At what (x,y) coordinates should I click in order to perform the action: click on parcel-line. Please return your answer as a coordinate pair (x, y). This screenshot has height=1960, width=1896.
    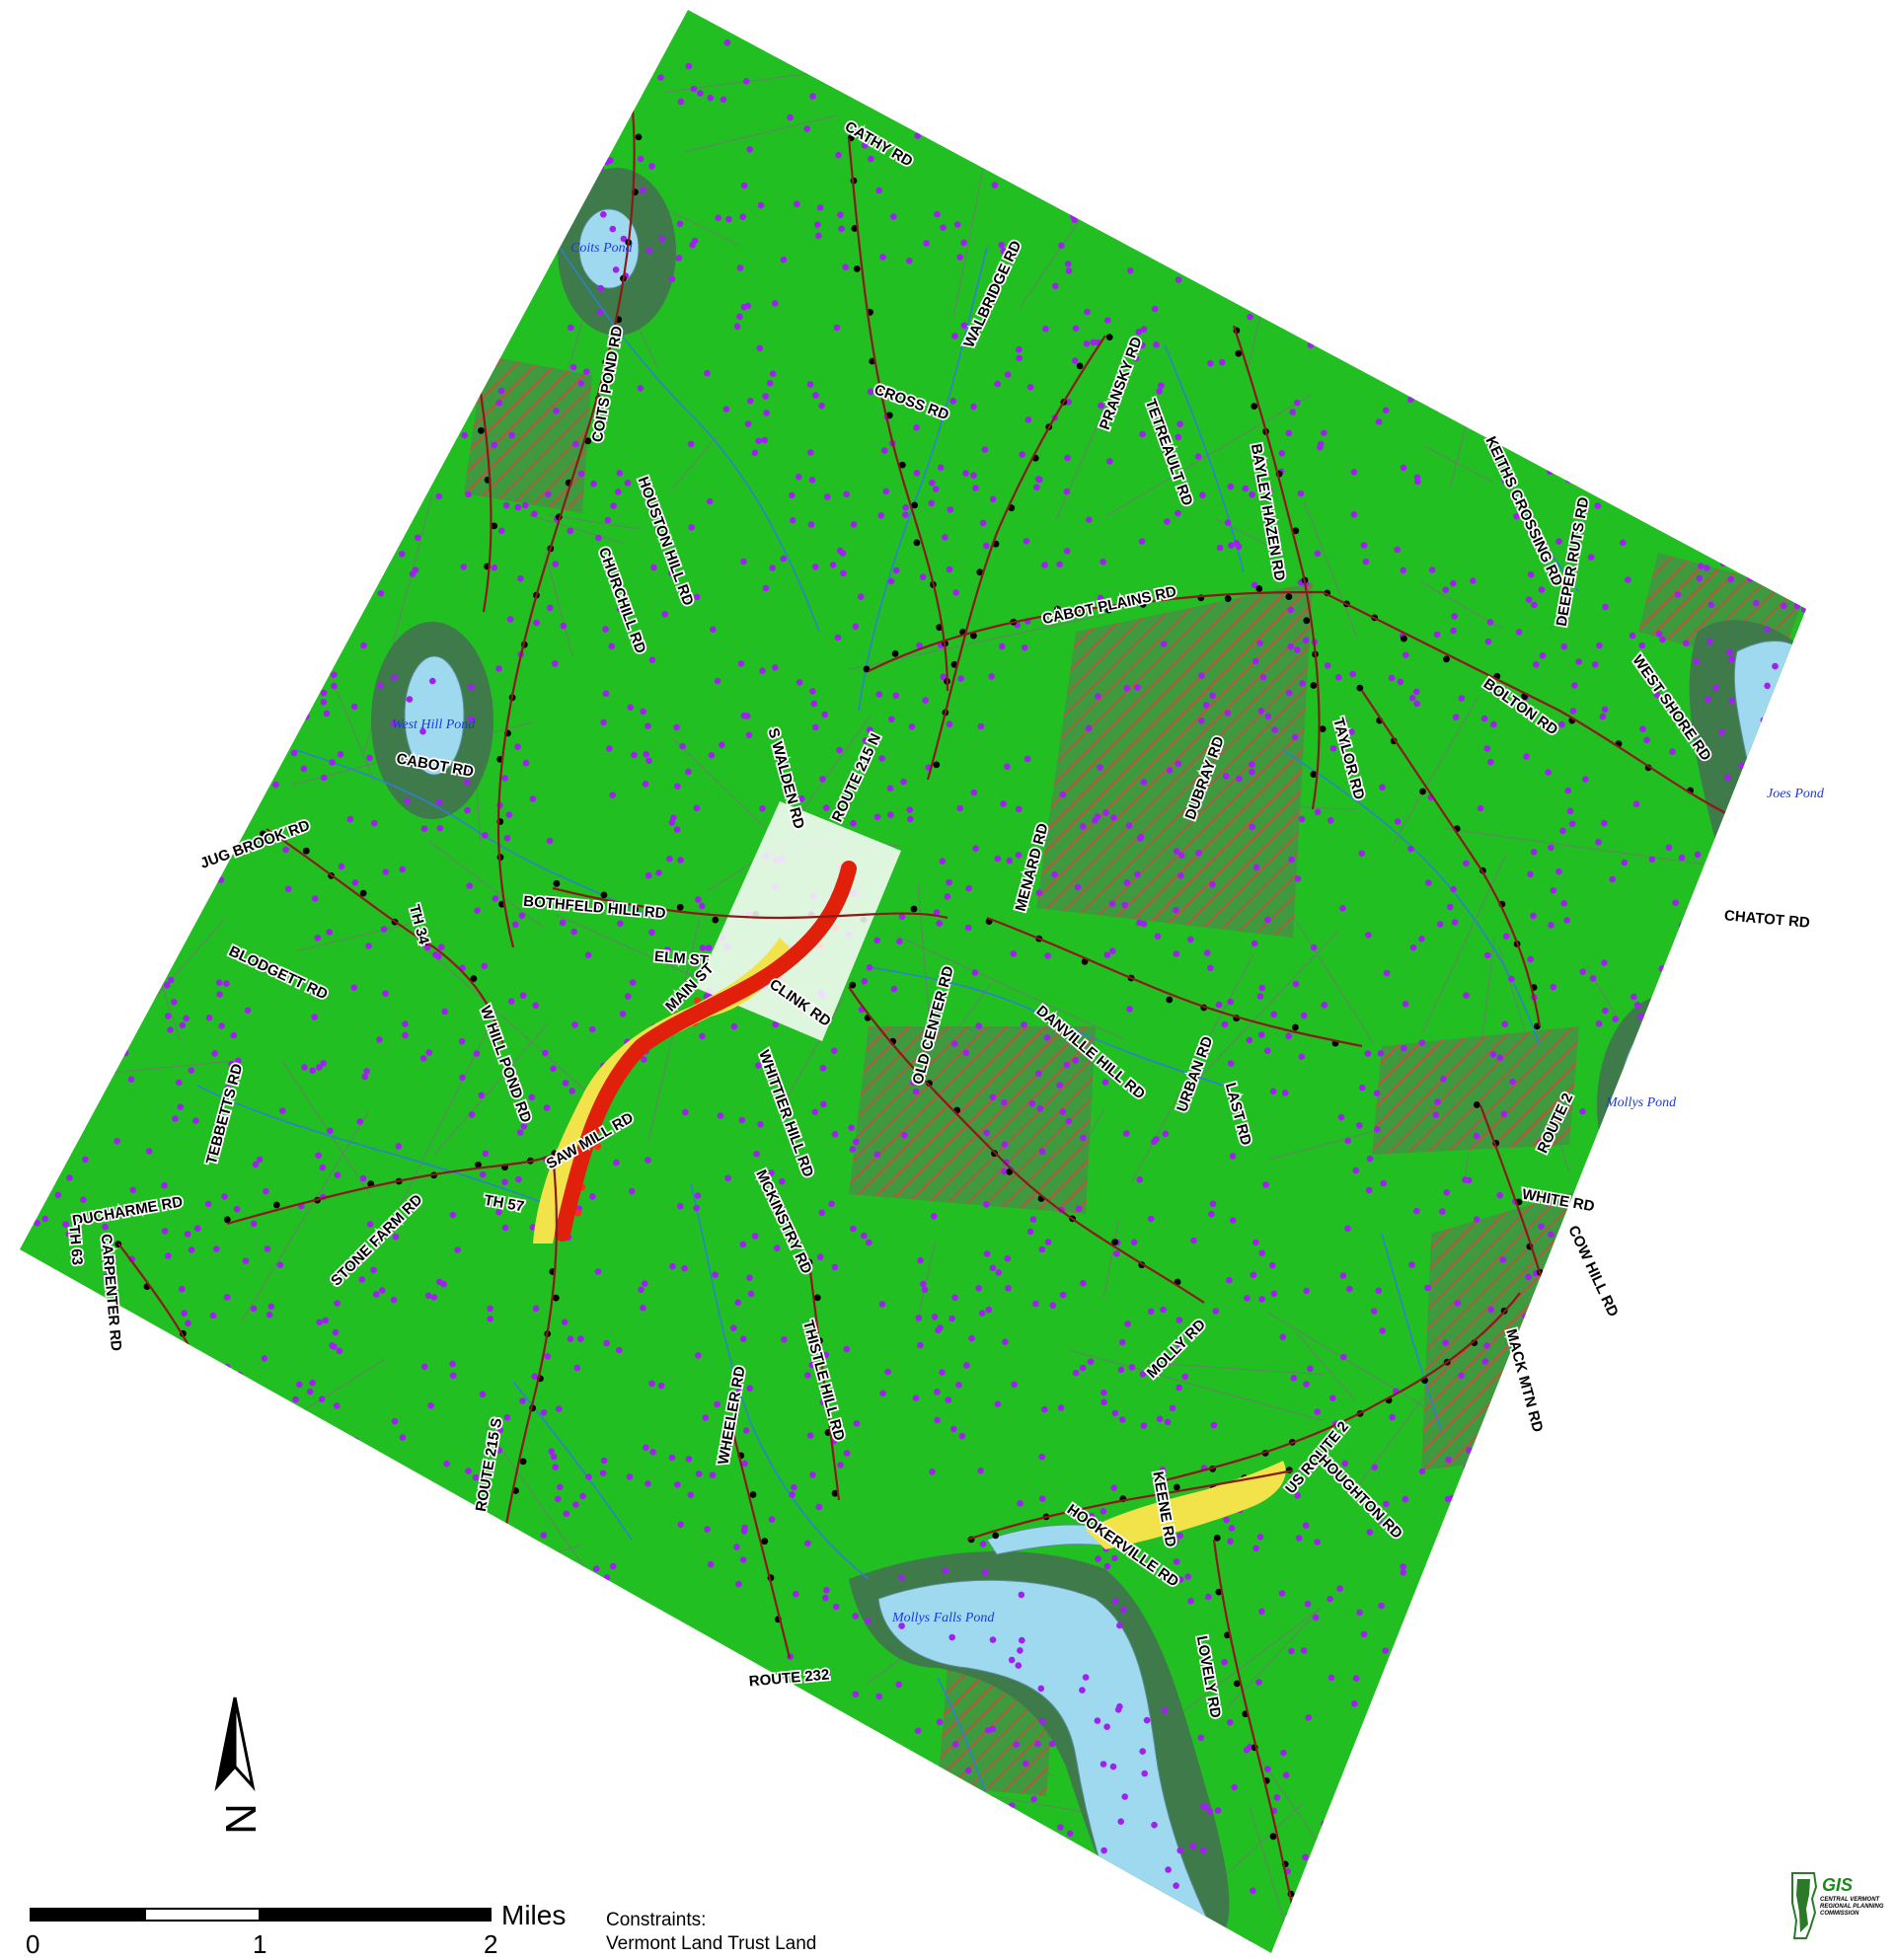
    Looking at the image, I should click on (455, 1544).